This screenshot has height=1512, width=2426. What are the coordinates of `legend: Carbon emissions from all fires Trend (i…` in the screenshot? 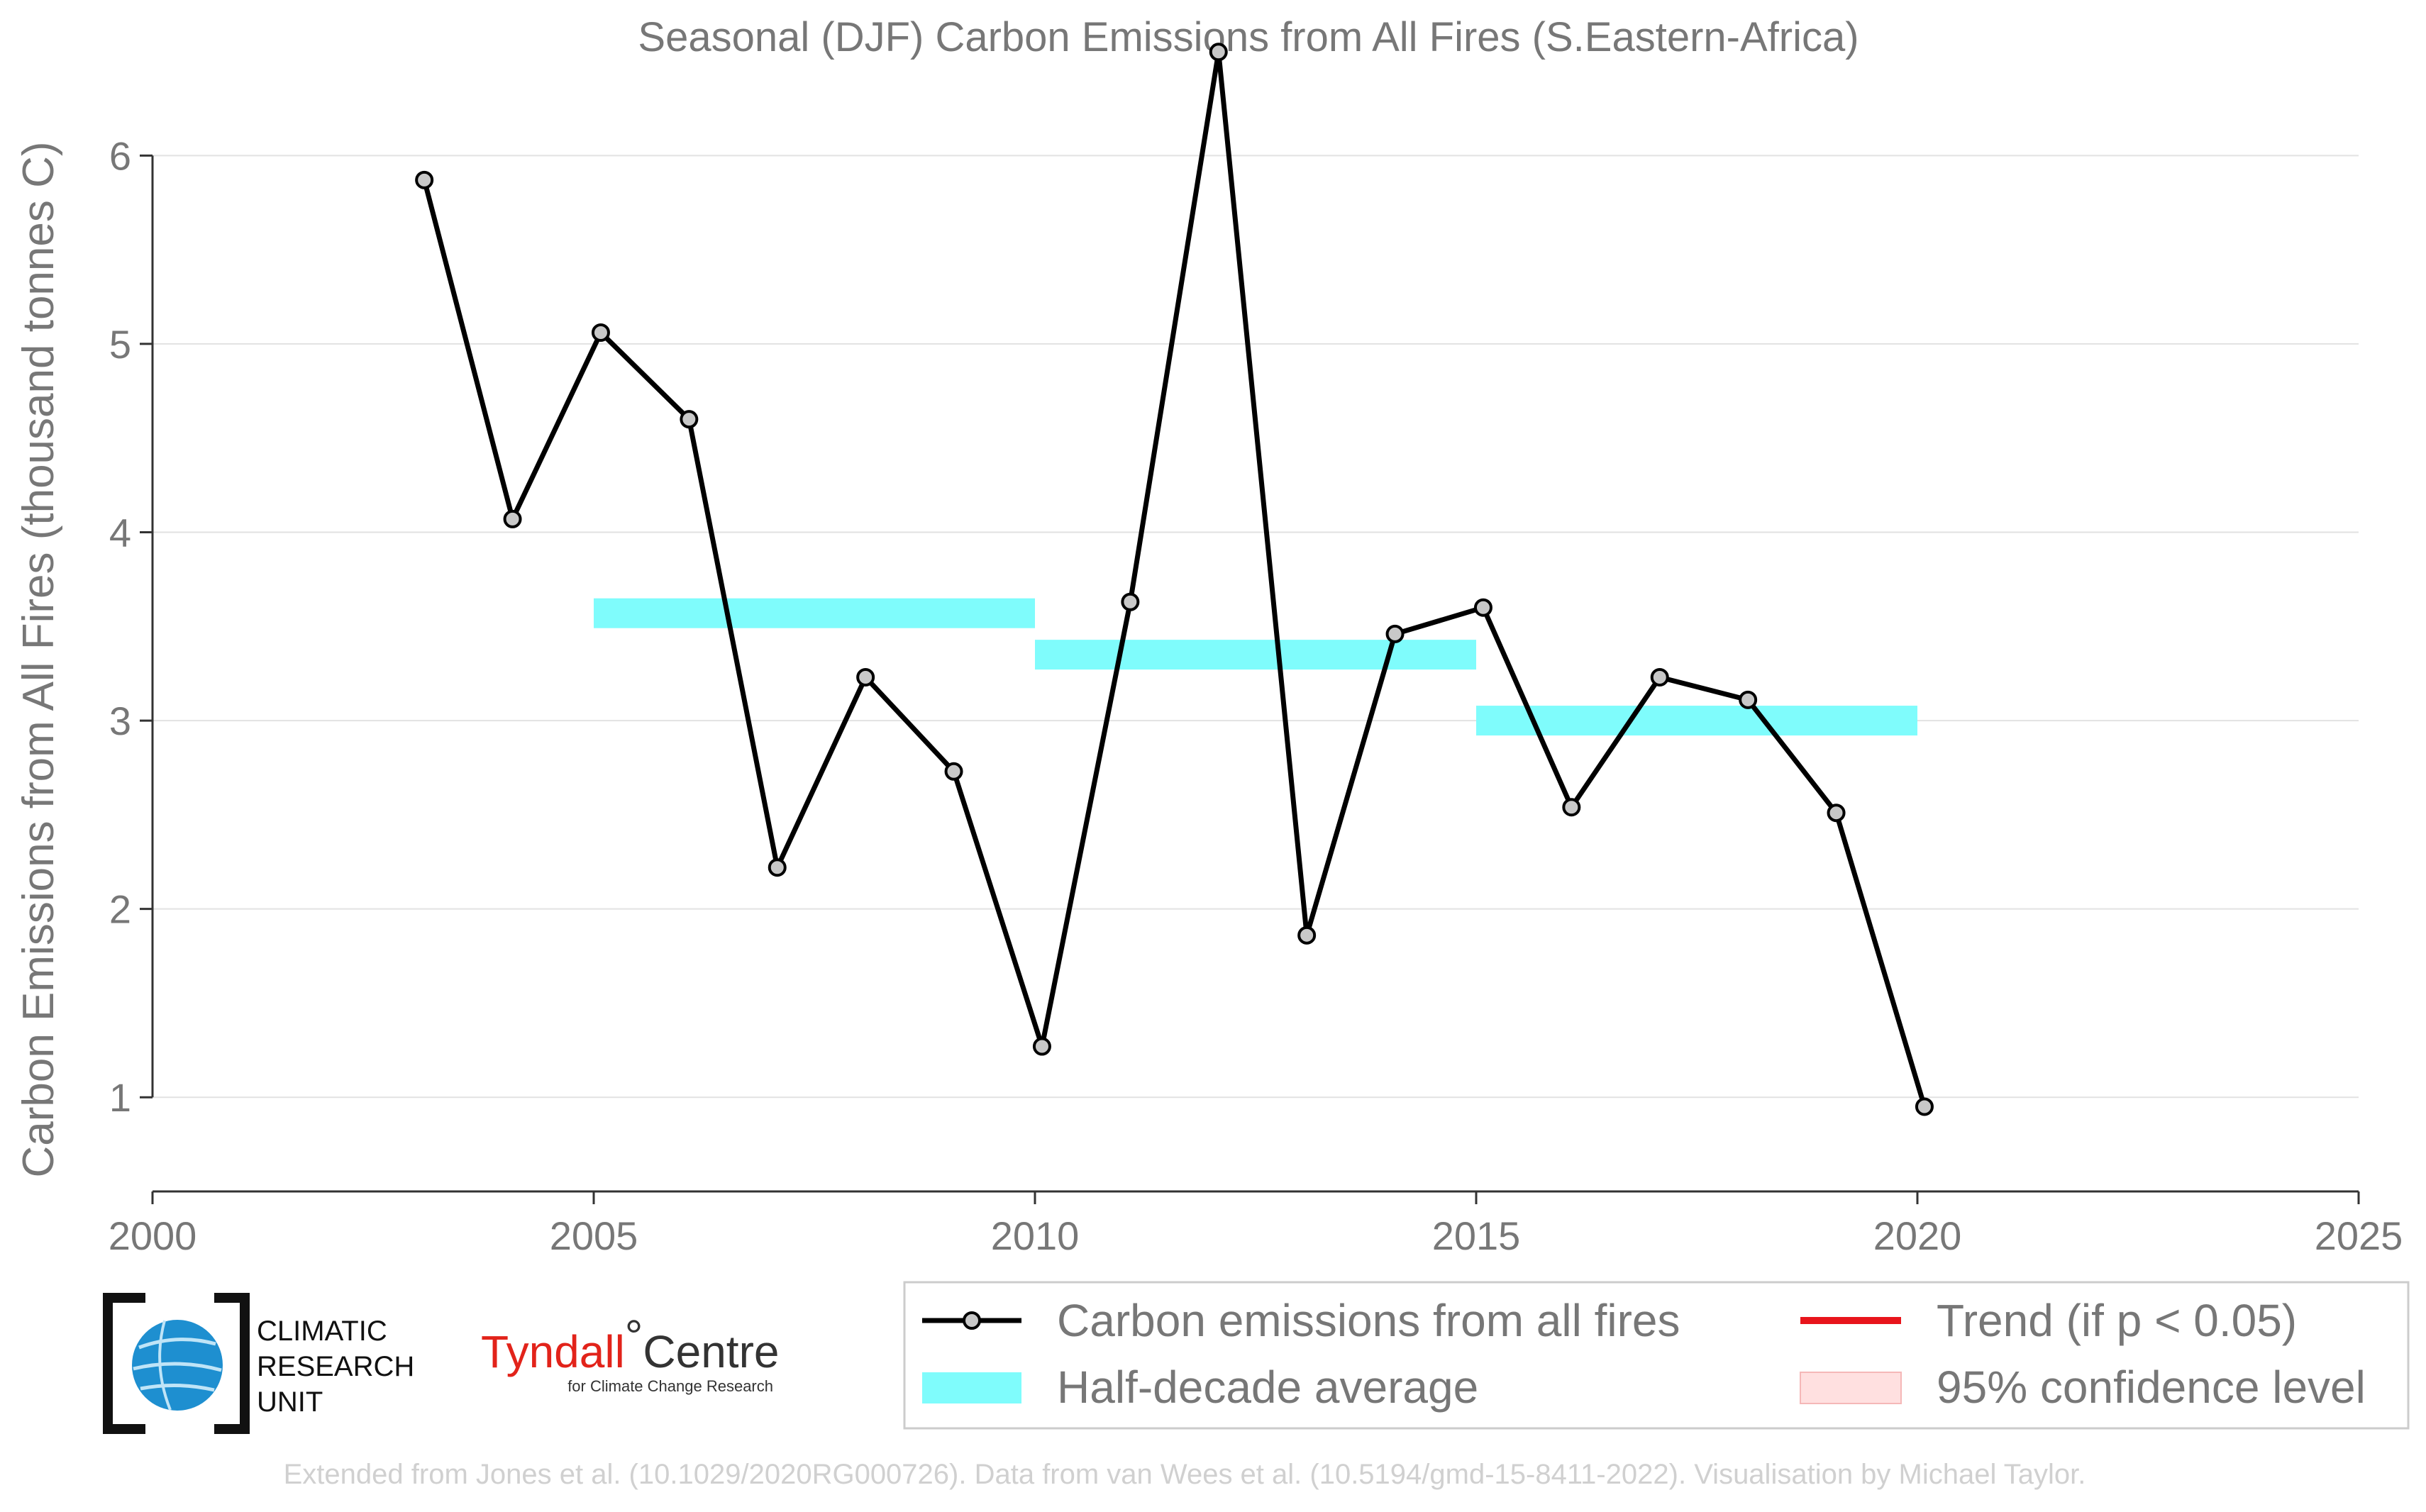 It's located at (1656, 1355).